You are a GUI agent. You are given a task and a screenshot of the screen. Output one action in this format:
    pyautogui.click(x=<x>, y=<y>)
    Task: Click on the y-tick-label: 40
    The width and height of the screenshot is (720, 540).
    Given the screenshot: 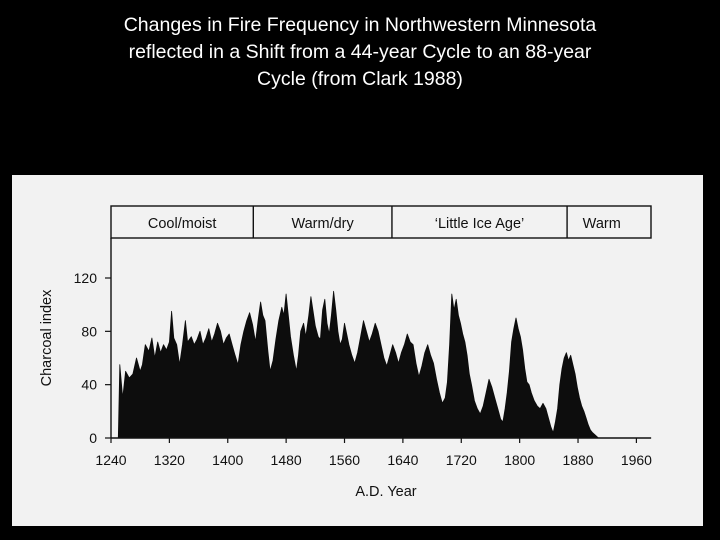 What is the action you would take?
    pyautogui.click(x=89, y=385)
    